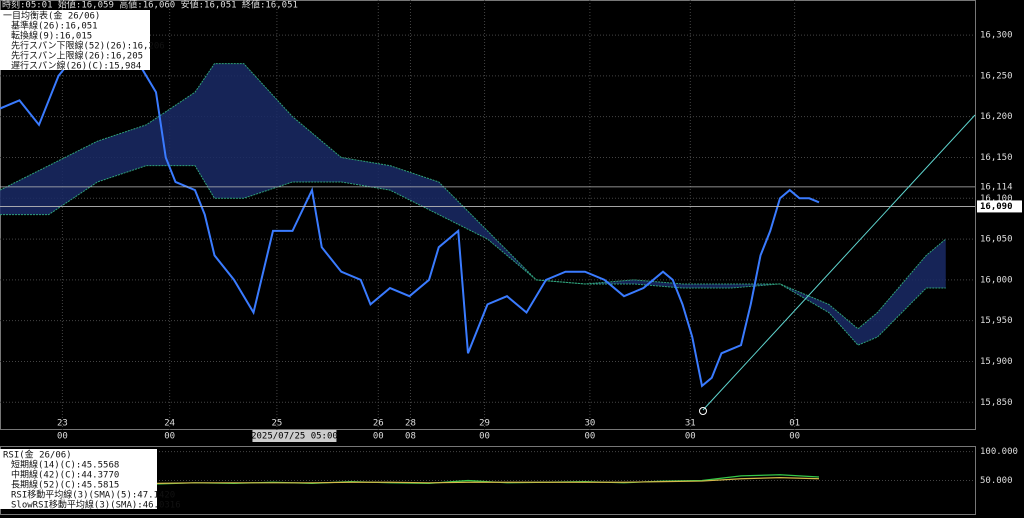  Describe the element at coordinates (410, 437) in the screenshot. I see `x-tick-sublabel: 08` at that location.